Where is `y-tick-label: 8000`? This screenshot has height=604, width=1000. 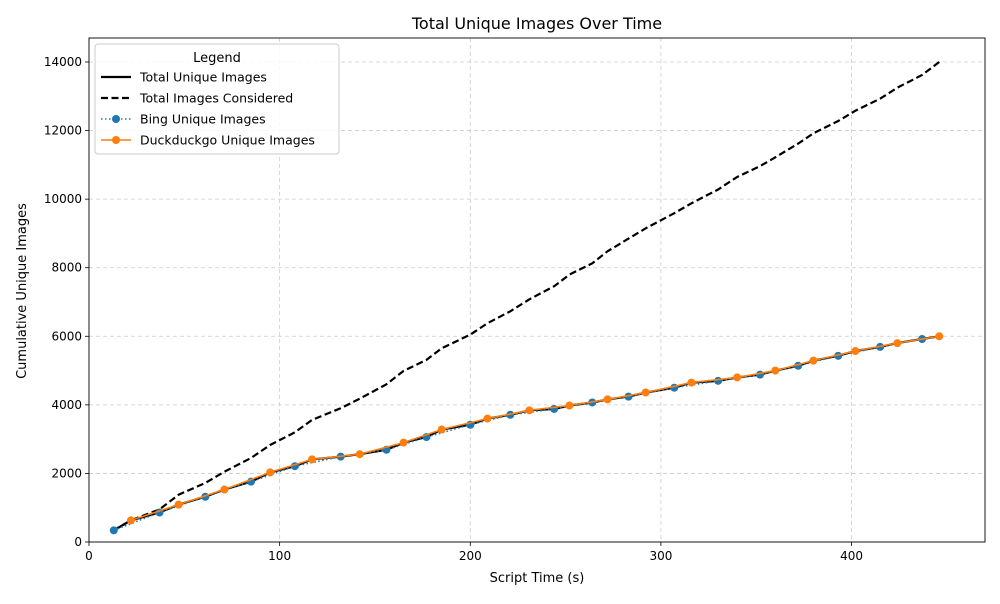 y-tick-label: 8000 is located at coordinates (66, 268).